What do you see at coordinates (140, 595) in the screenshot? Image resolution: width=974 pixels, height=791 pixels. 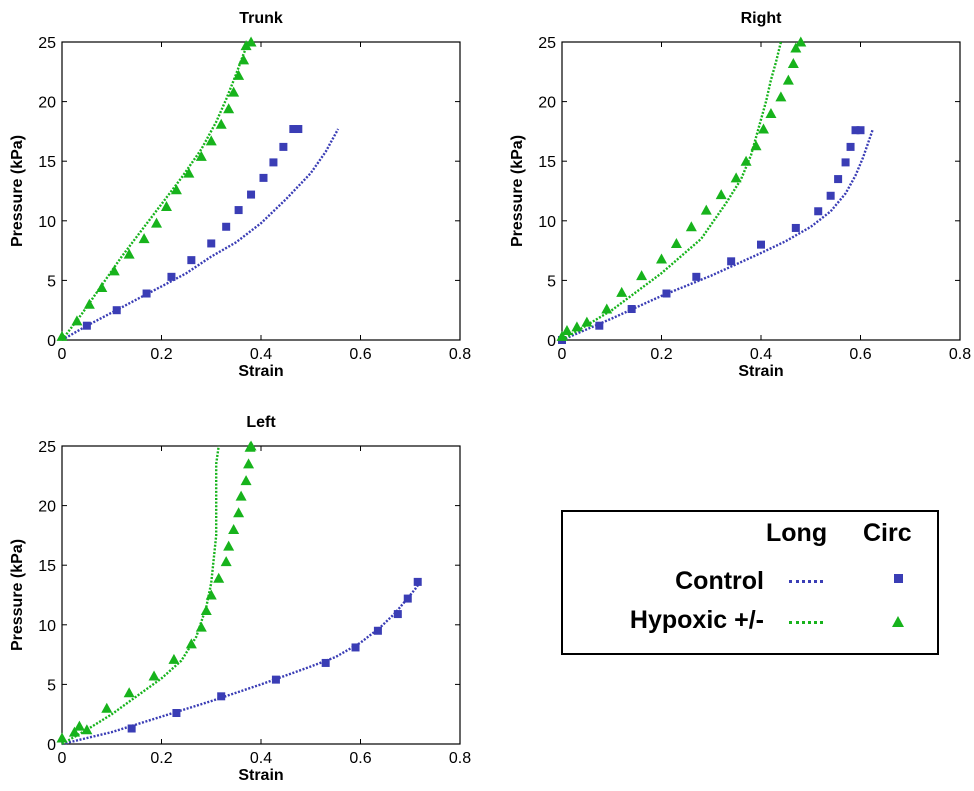 I see `series-hypoxic-long-line` at bounding box center [140, 595].